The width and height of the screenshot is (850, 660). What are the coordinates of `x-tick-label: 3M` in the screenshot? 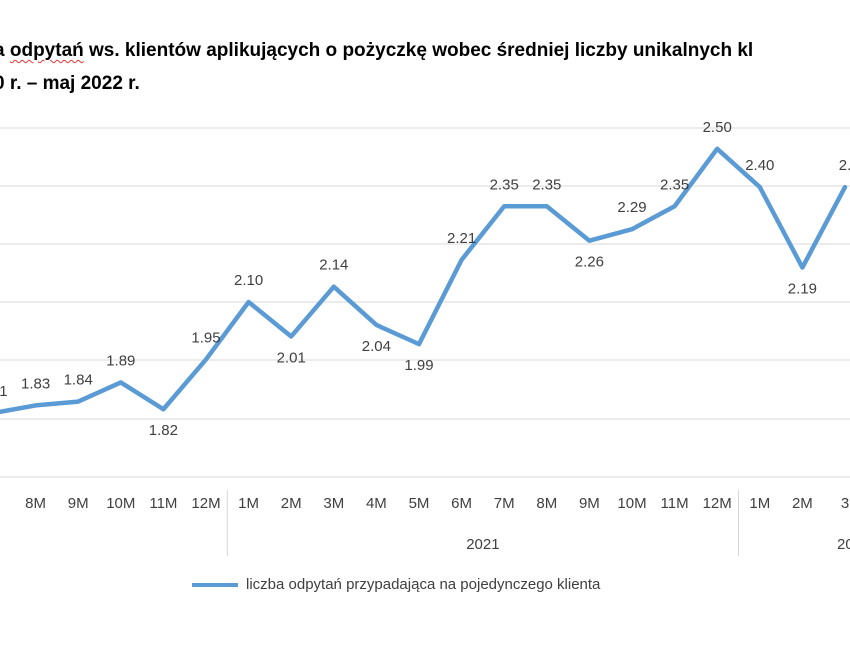 It's located at (333, 503).